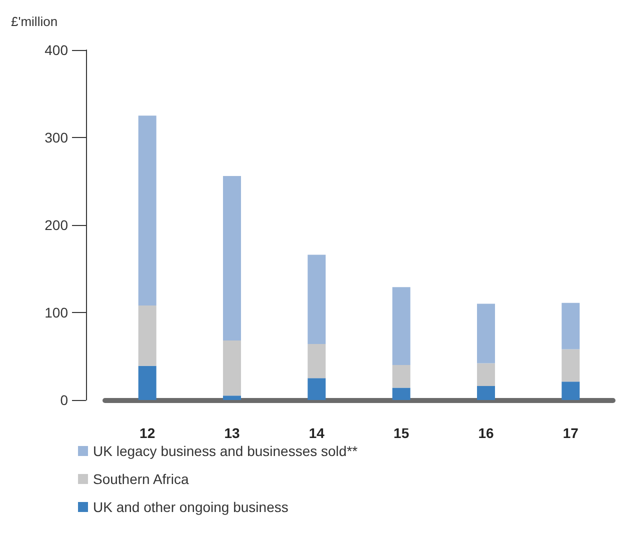 The height and width of the screenshot is (535, 637). What do you see at coordinates (56, 312) in the screenshot?
I see `y-tick-label: 100` at bounding box center [56, 312].